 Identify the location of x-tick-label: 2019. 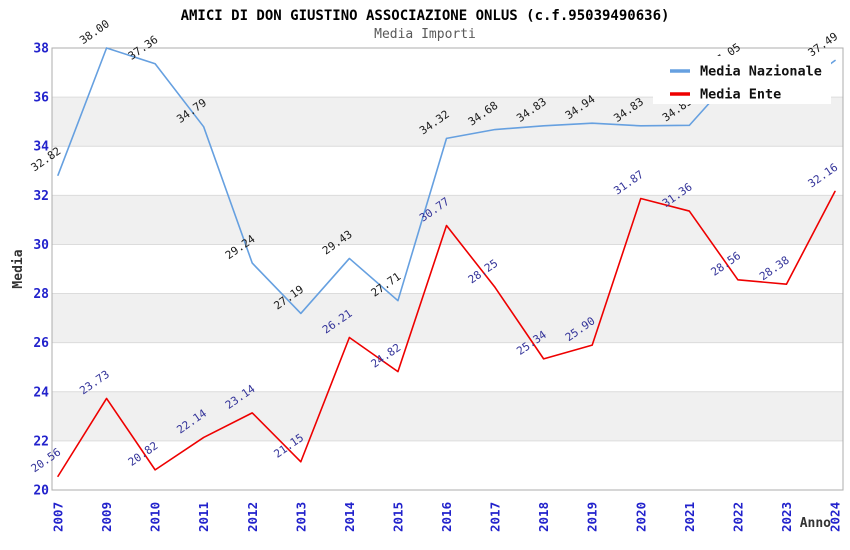
(592, 517).